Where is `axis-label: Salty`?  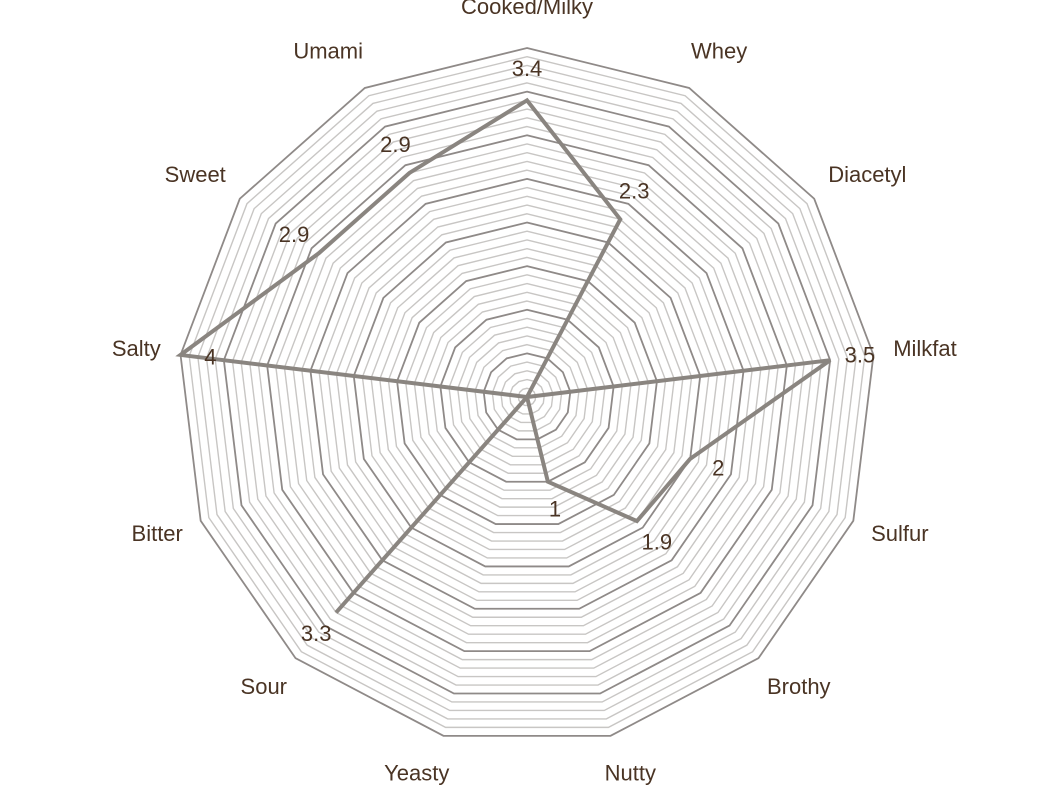
axis-label: Salty is located at coordinates (136, 348).